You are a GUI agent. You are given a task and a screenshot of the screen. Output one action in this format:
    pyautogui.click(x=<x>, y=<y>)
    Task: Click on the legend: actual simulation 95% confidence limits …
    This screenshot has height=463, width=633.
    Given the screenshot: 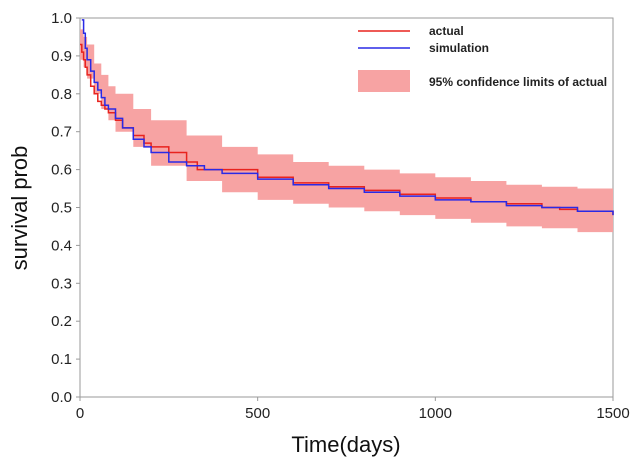 What is the action you would take?
    pyautogui.click(x=482, y=58)
    